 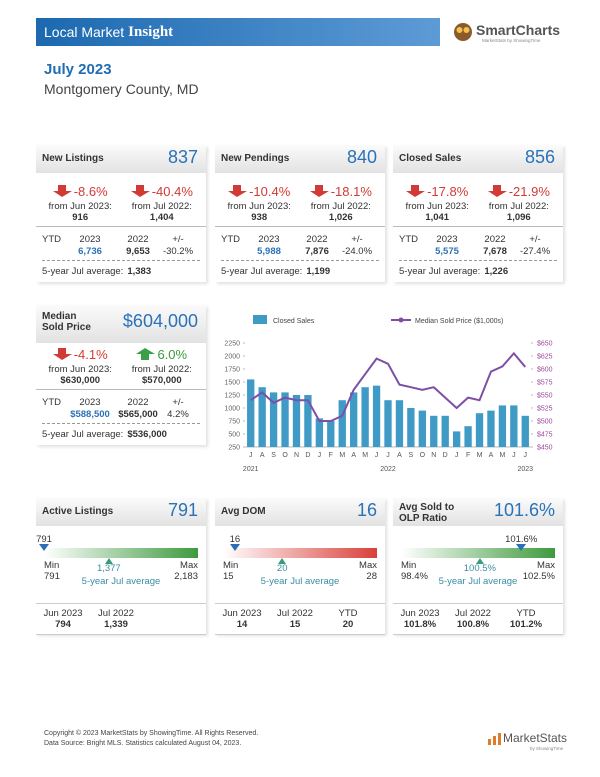 I want to click on history-label: Jul 2022, so click(x=473, y=613).